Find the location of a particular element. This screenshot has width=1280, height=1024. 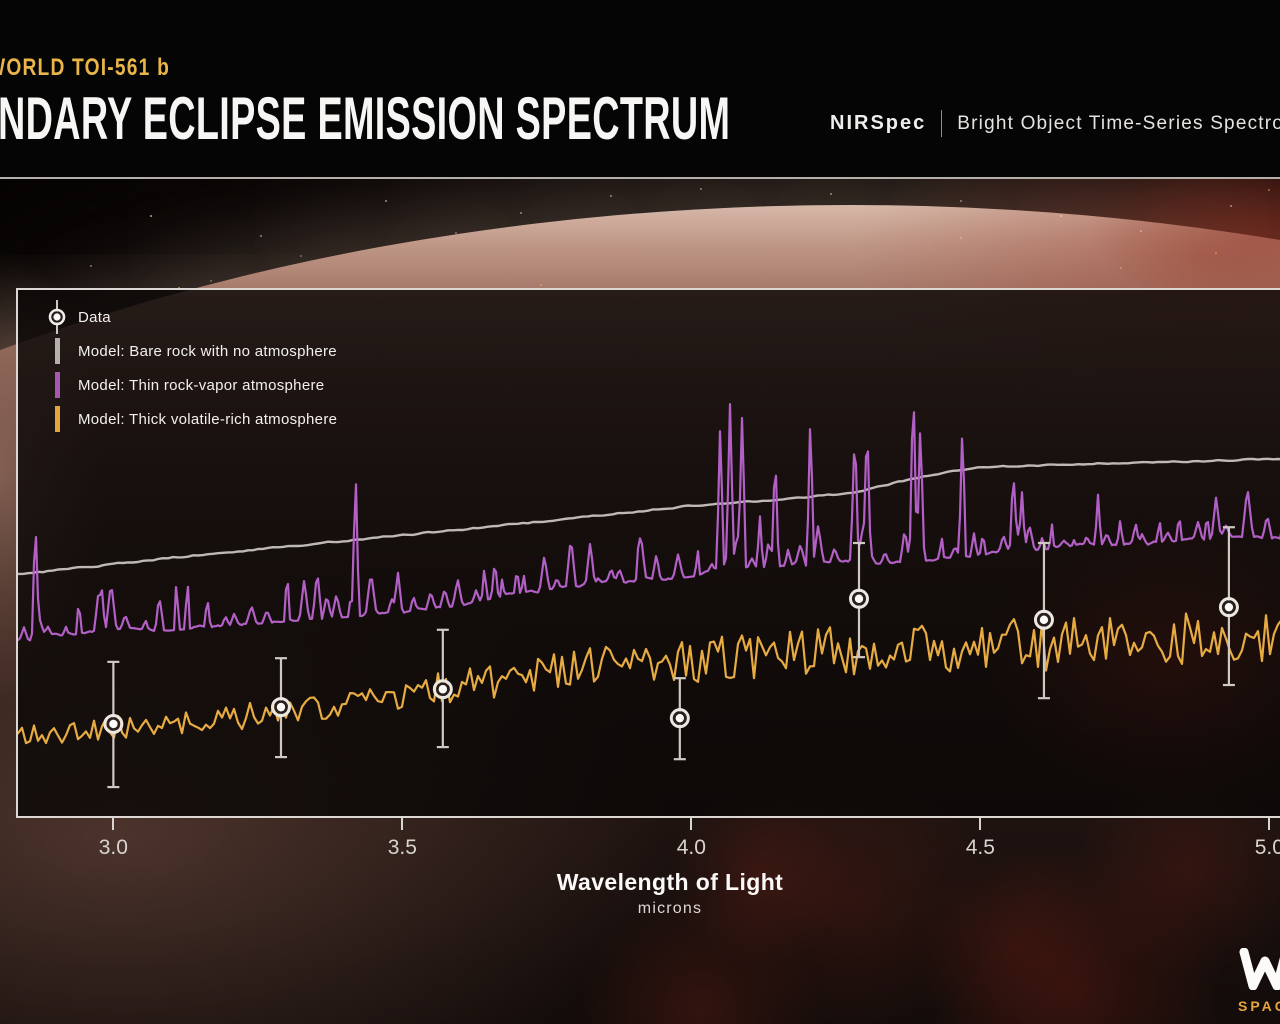

webb-w-icon is located at coordinates (1259, 969).